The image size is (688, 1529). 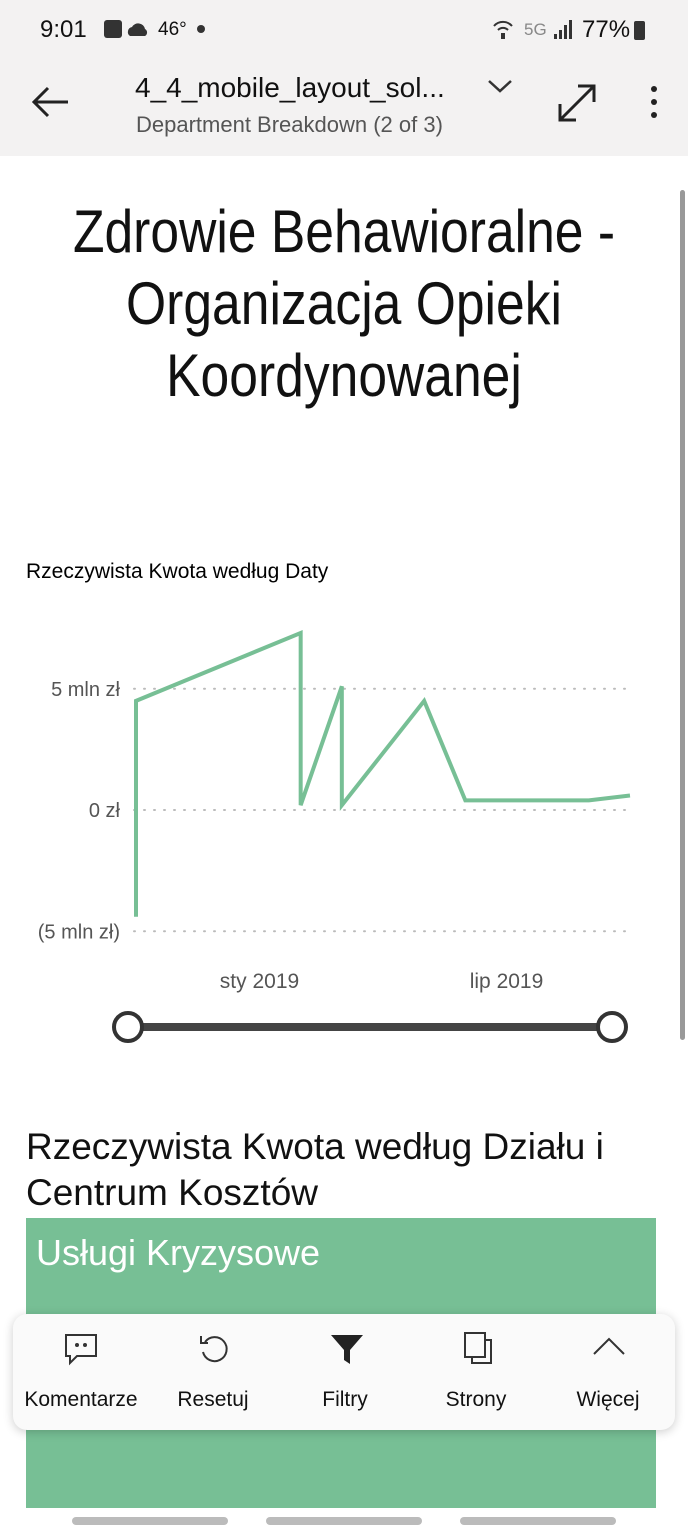 I want to click on line-series, so click(x=382, y=773).